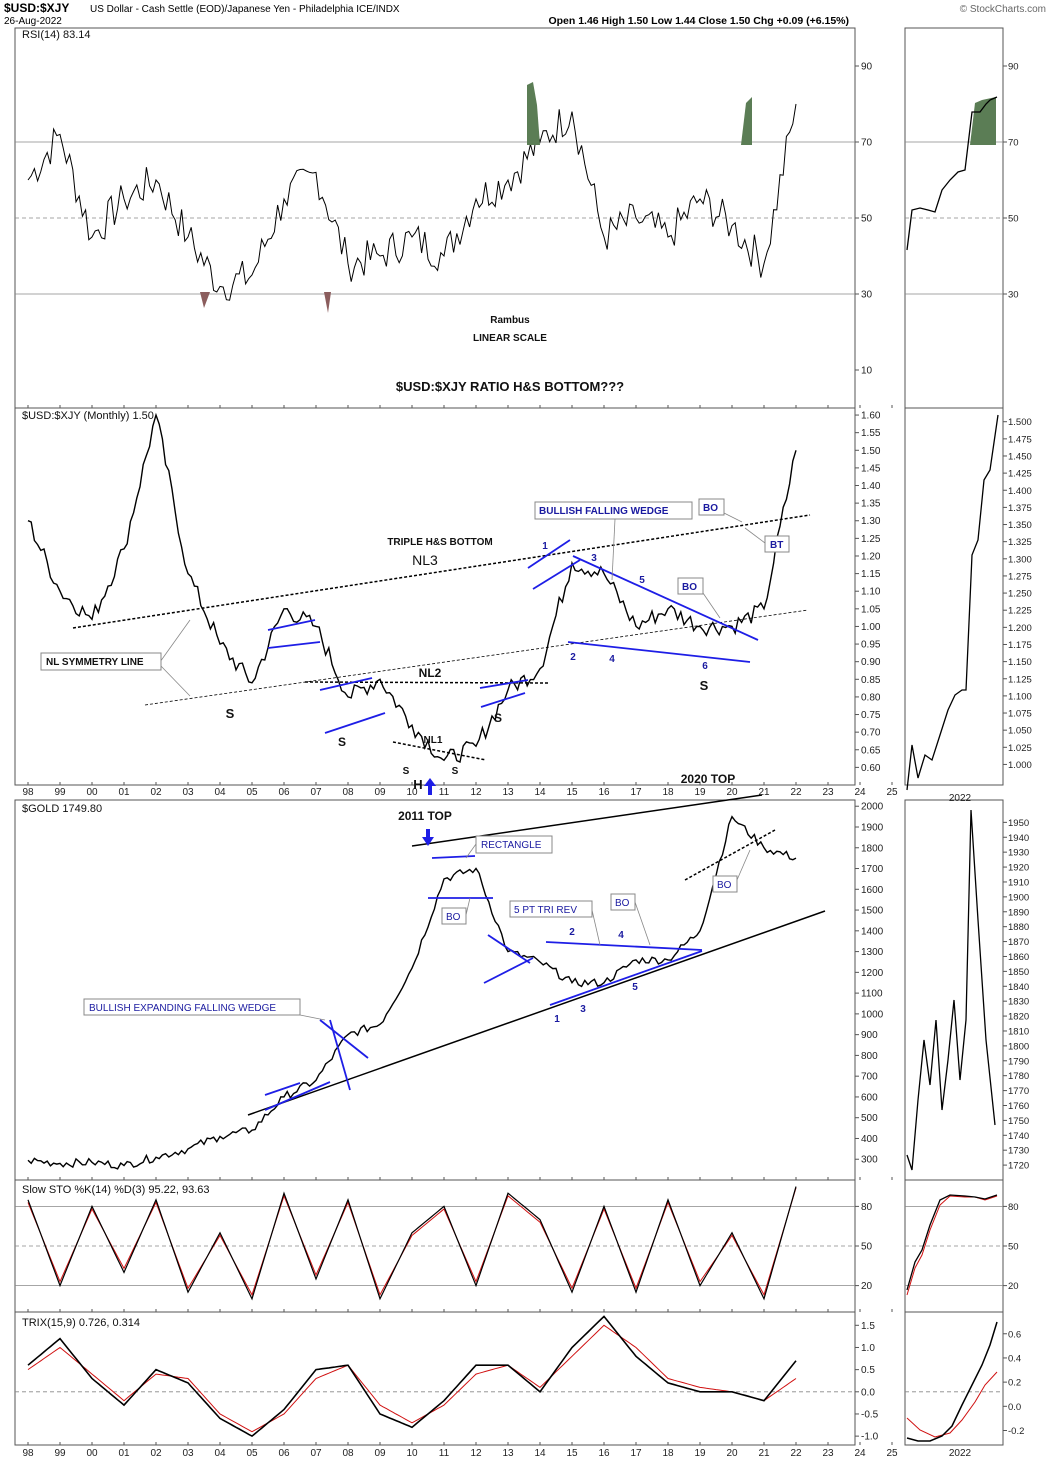 The image size is (1050, 1465). Describe the element at coordinates (557, 1019) in the screenshot. I see `tri-pt-1: 1` at that location.